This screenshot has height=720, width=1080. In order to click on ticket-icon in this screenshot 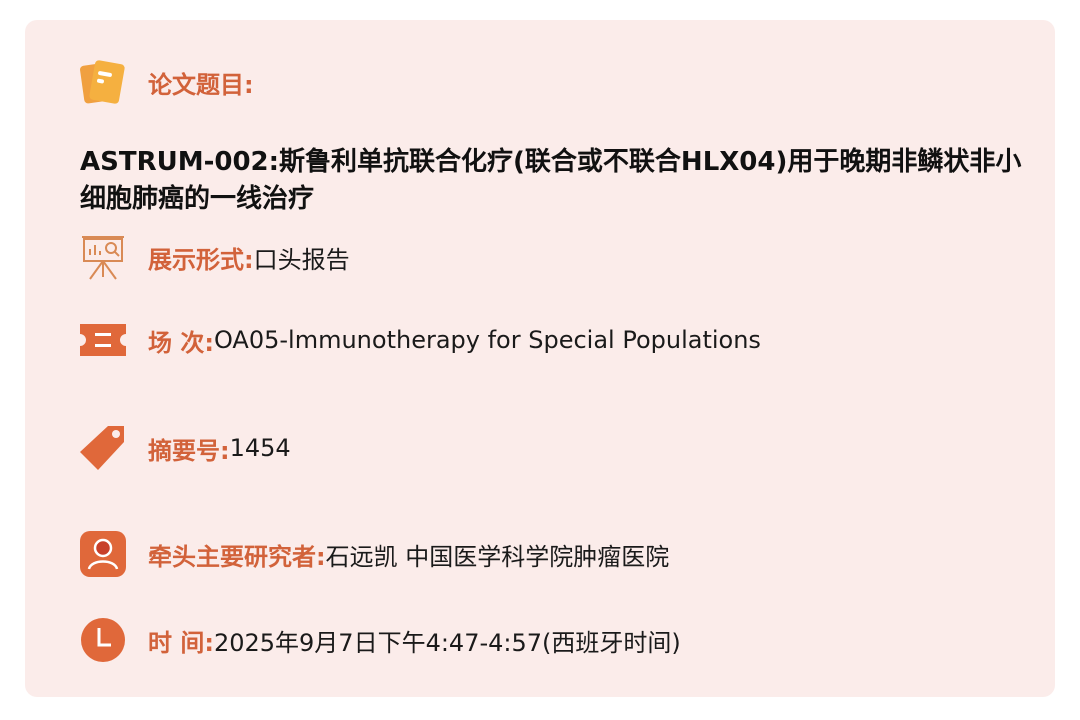, I will do `click(103, 340)`.